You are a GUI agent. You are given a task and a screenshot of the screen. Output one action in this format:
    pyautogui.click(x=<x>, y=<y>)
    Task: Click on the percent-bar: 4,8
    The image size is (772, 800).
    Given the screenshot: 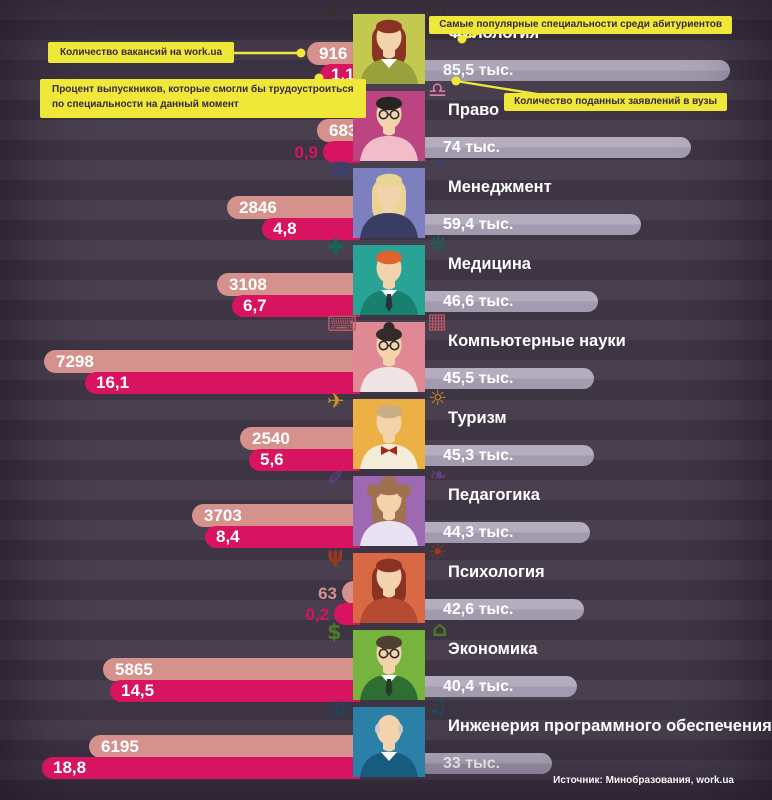 What is the action you would take?
    pyautogui.click(x=311, y=229)
    